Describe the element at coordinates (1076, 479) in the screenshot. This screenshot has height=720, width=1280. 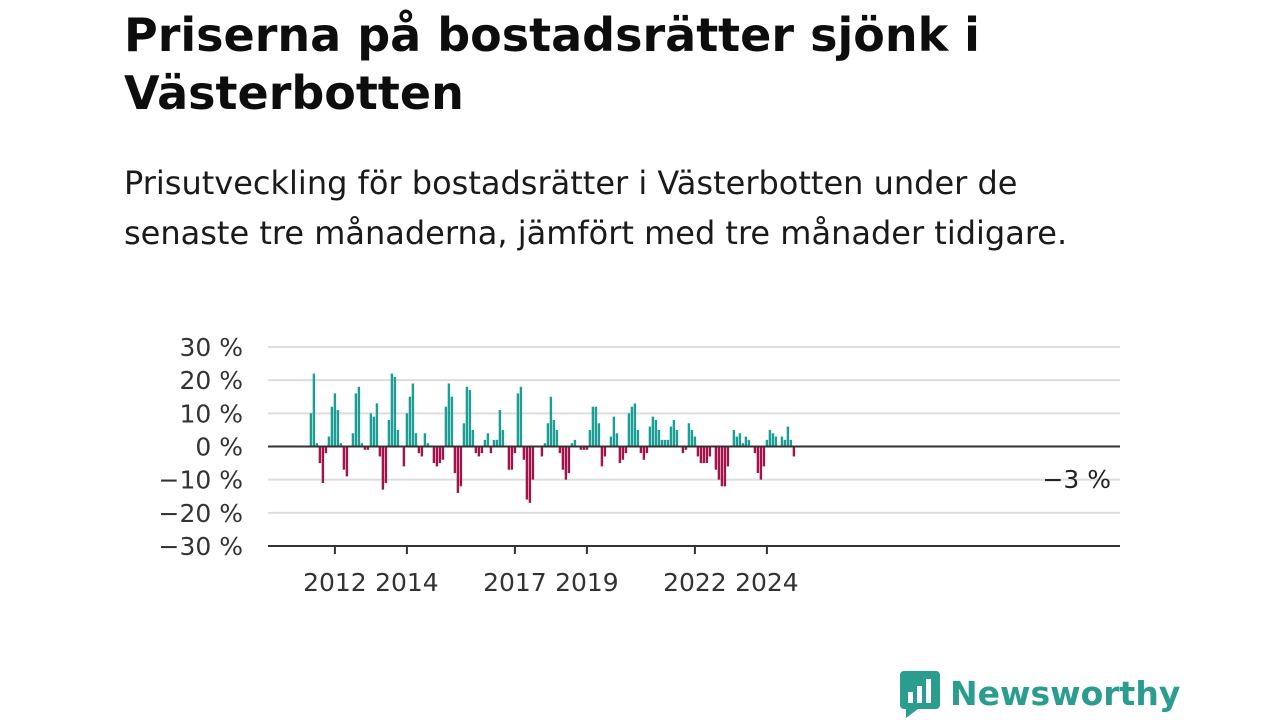
I see `last-value-label: −3 %` at that location.